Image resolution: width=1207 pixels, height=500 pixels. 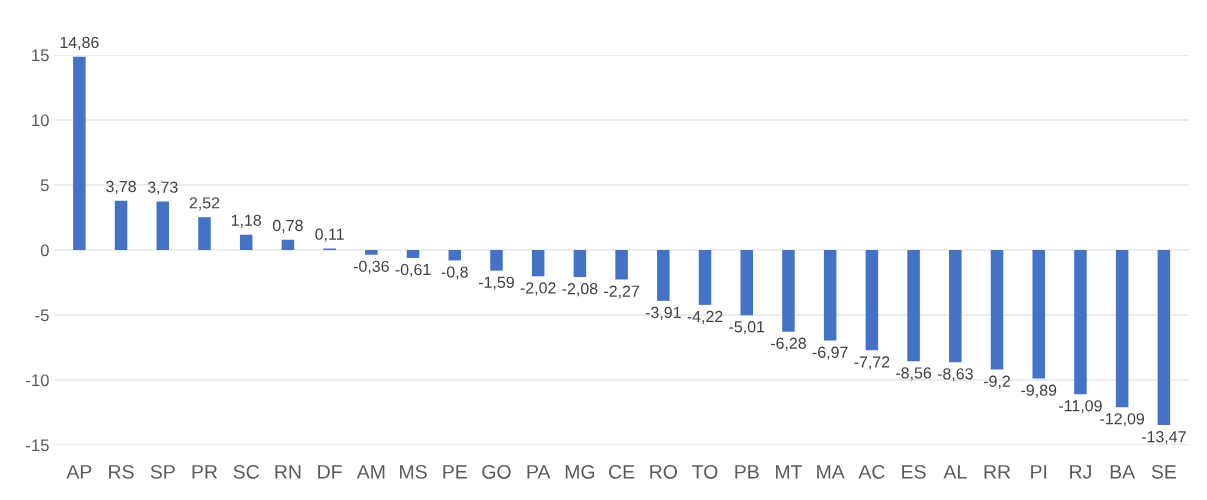 I want to click on x-tick-label: RJ, so click(x=1080, y=472).